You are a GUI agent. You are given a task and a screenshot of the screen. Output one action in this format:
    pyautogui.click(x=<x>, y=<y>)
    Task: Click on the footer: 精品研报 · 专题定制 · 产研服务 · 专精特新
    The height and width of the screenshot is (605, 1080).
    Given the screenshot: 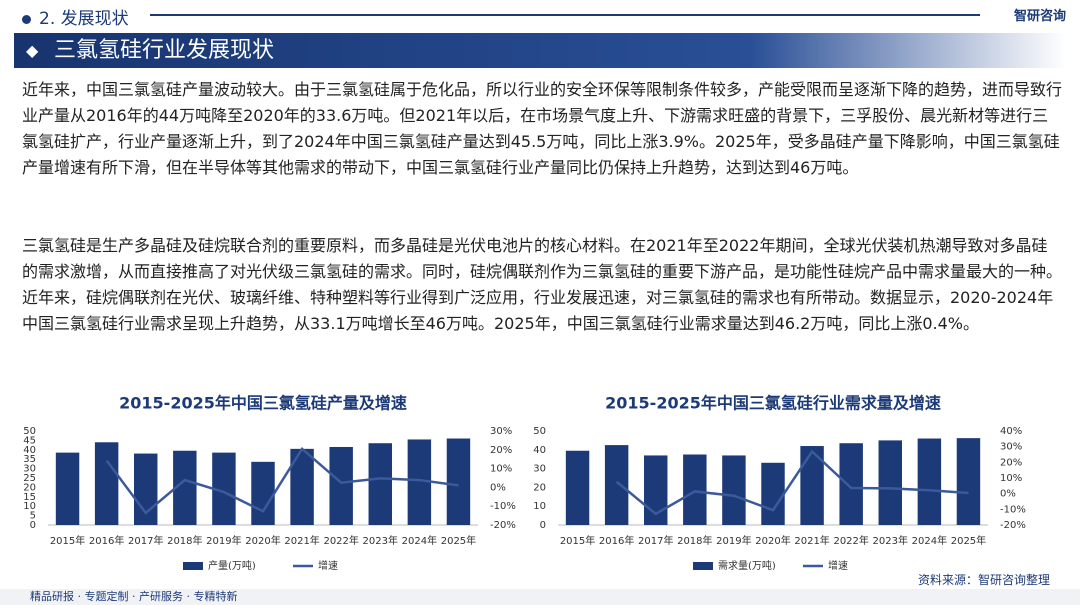 What is the action you would take?
    pyautogui.click(x=540, y=597)
    